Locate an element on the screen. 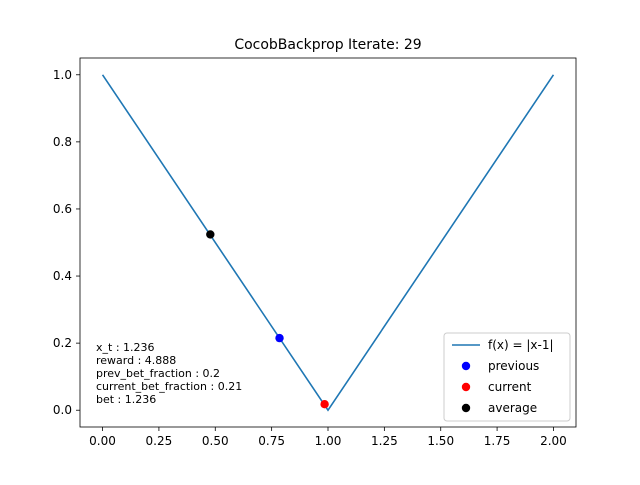 This screenshot has height=485, width=640. y-tick-label: 0.4 is located at coordinates (62, 276).